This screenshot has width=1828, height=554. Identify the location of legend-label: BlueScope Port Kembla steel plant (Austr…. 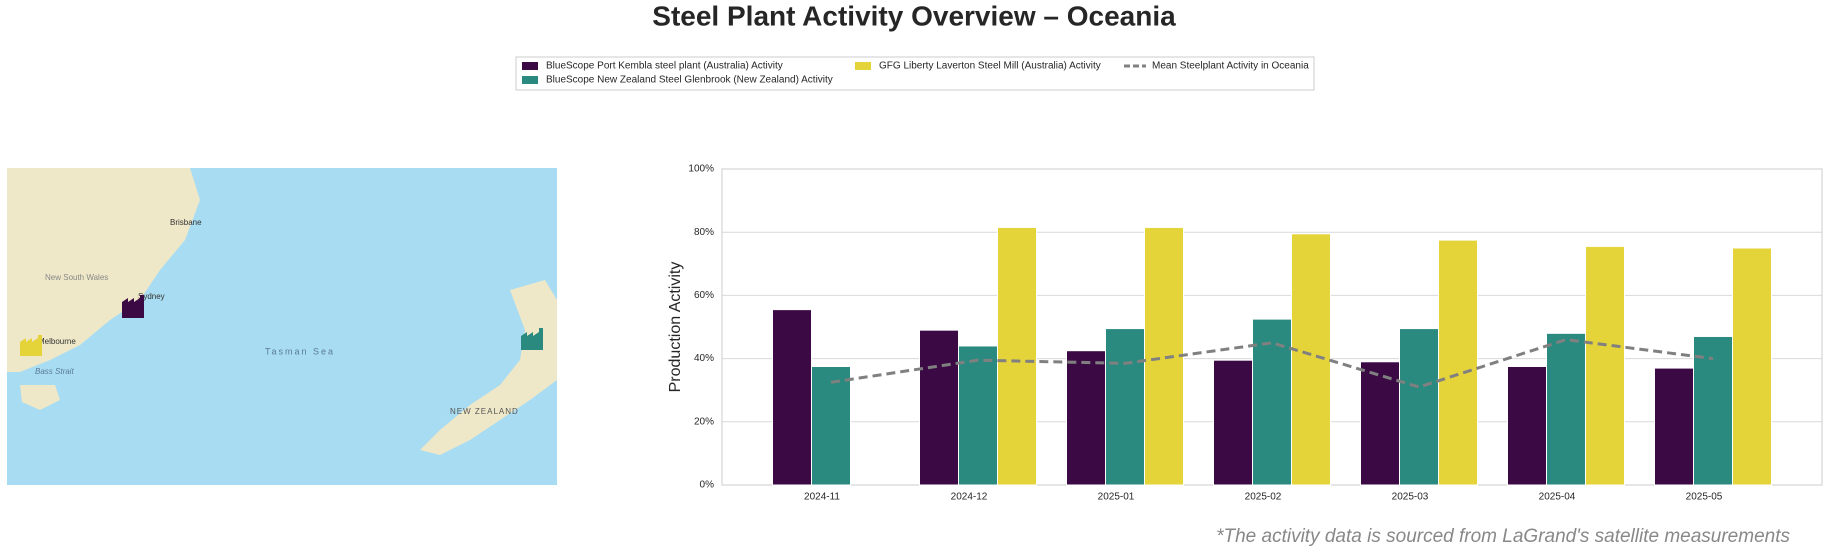
(664, 66).